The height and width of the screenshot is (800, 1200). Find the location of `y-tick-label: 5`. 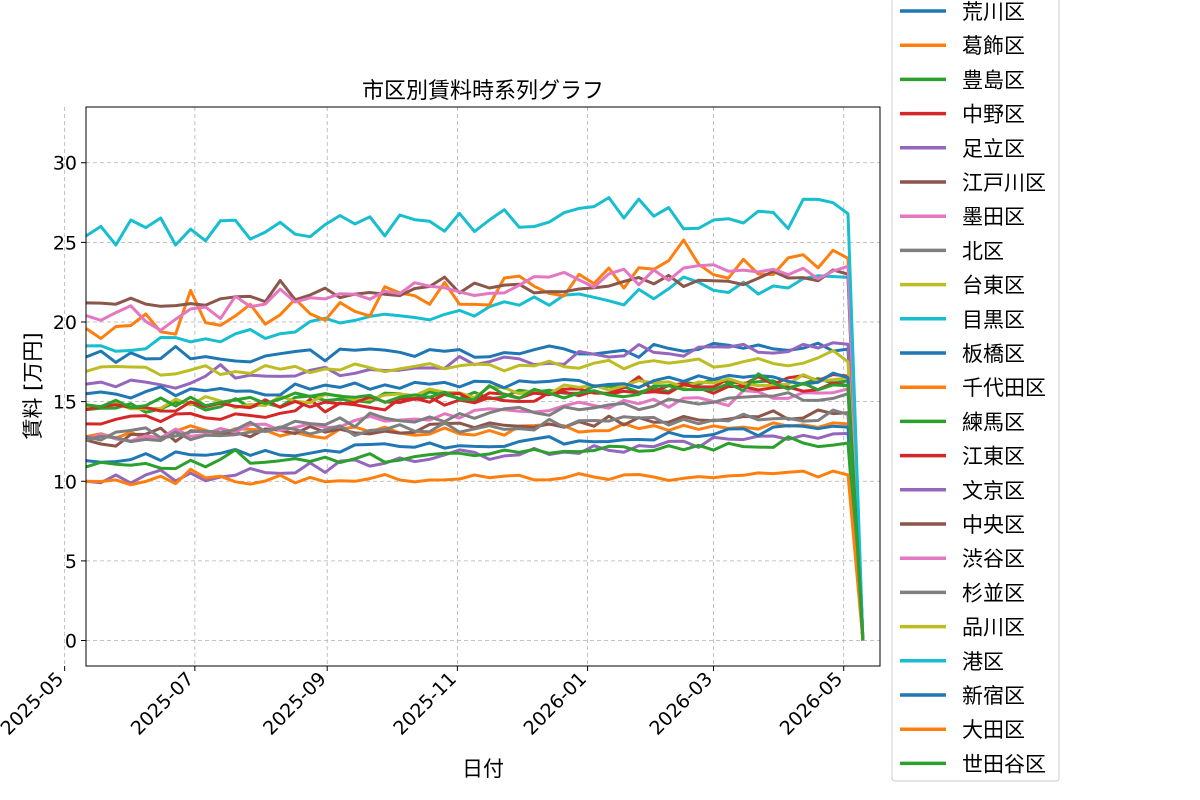

y-tick-label: 5 is located at coordinates (71, 562).